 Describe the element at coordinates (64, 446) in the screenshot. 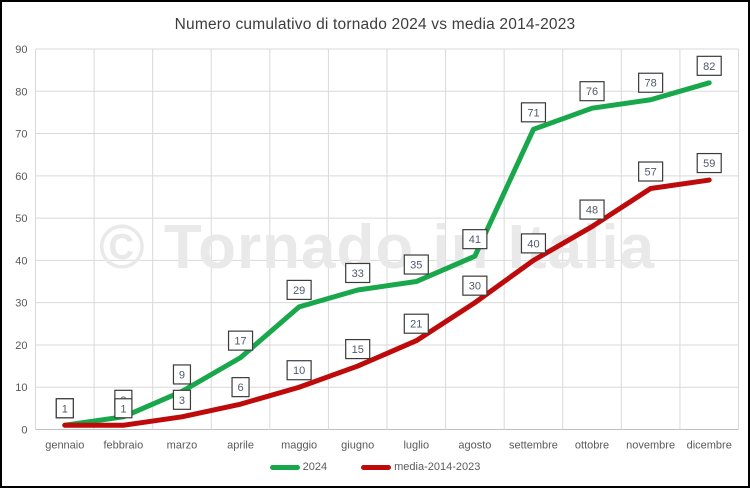

I see `x-tick-label: gennaio` at that location.